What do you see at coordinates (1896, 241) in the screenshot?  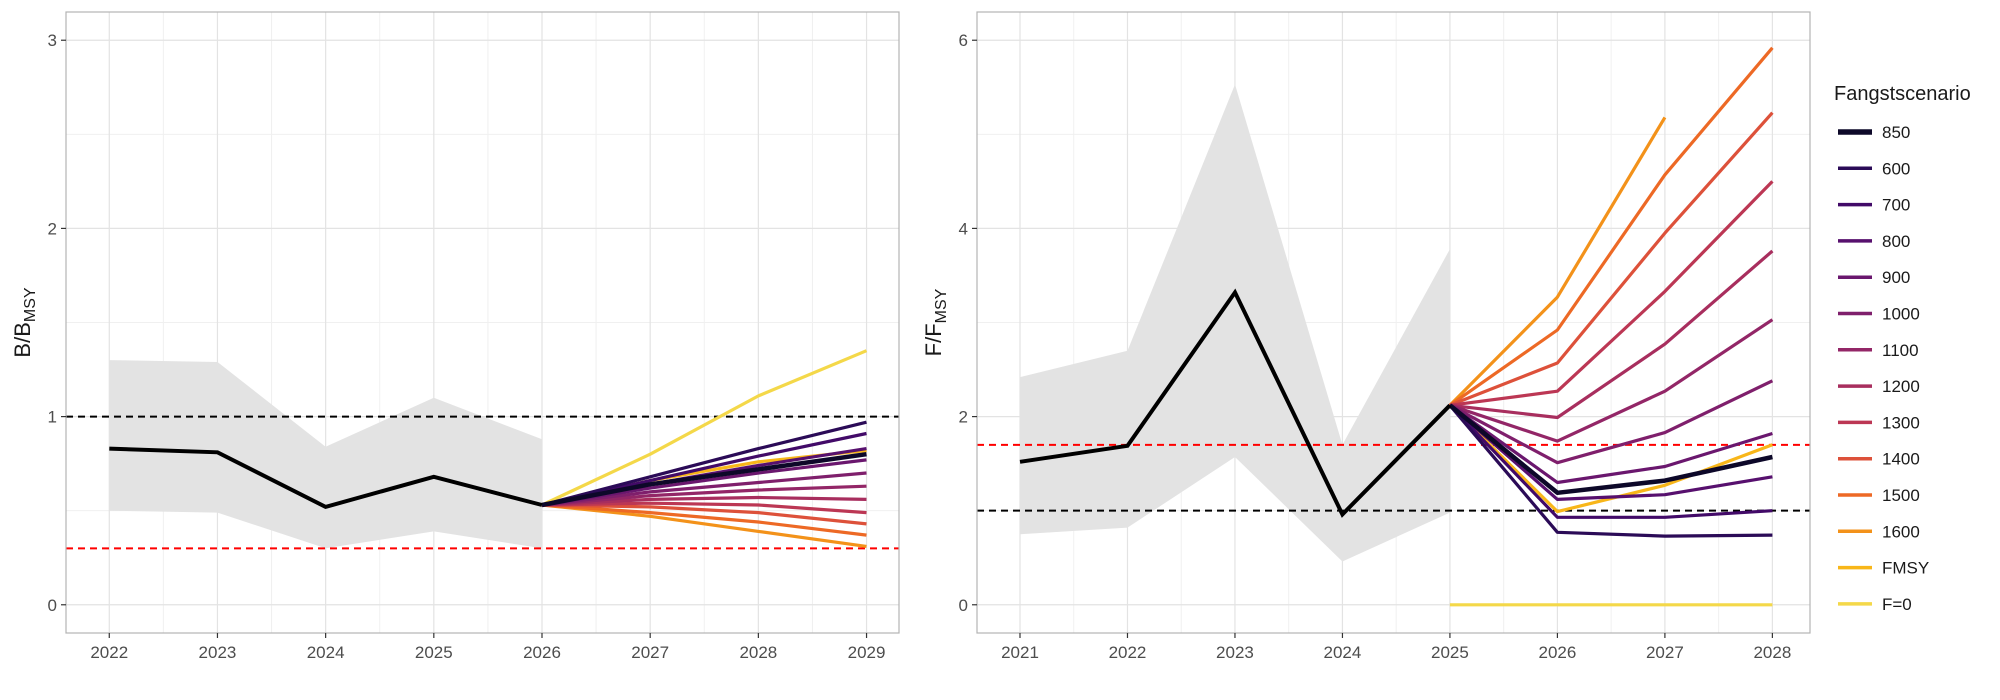 I see `legend-label: 800` at bounding box center [1896, 241].